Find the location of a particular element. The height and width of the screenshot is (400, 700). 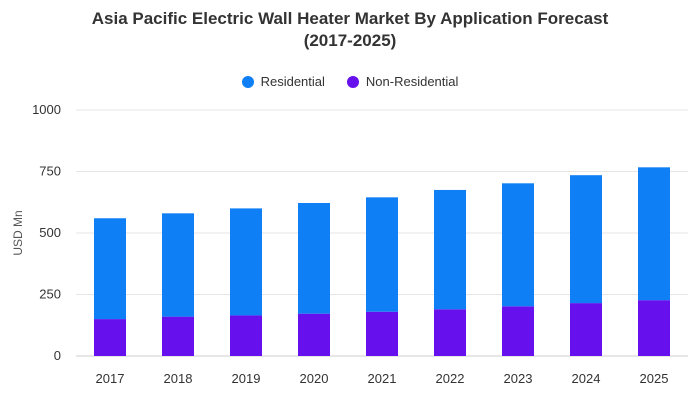

x-tick-label: 2018 is located at coordinates (178, 378).